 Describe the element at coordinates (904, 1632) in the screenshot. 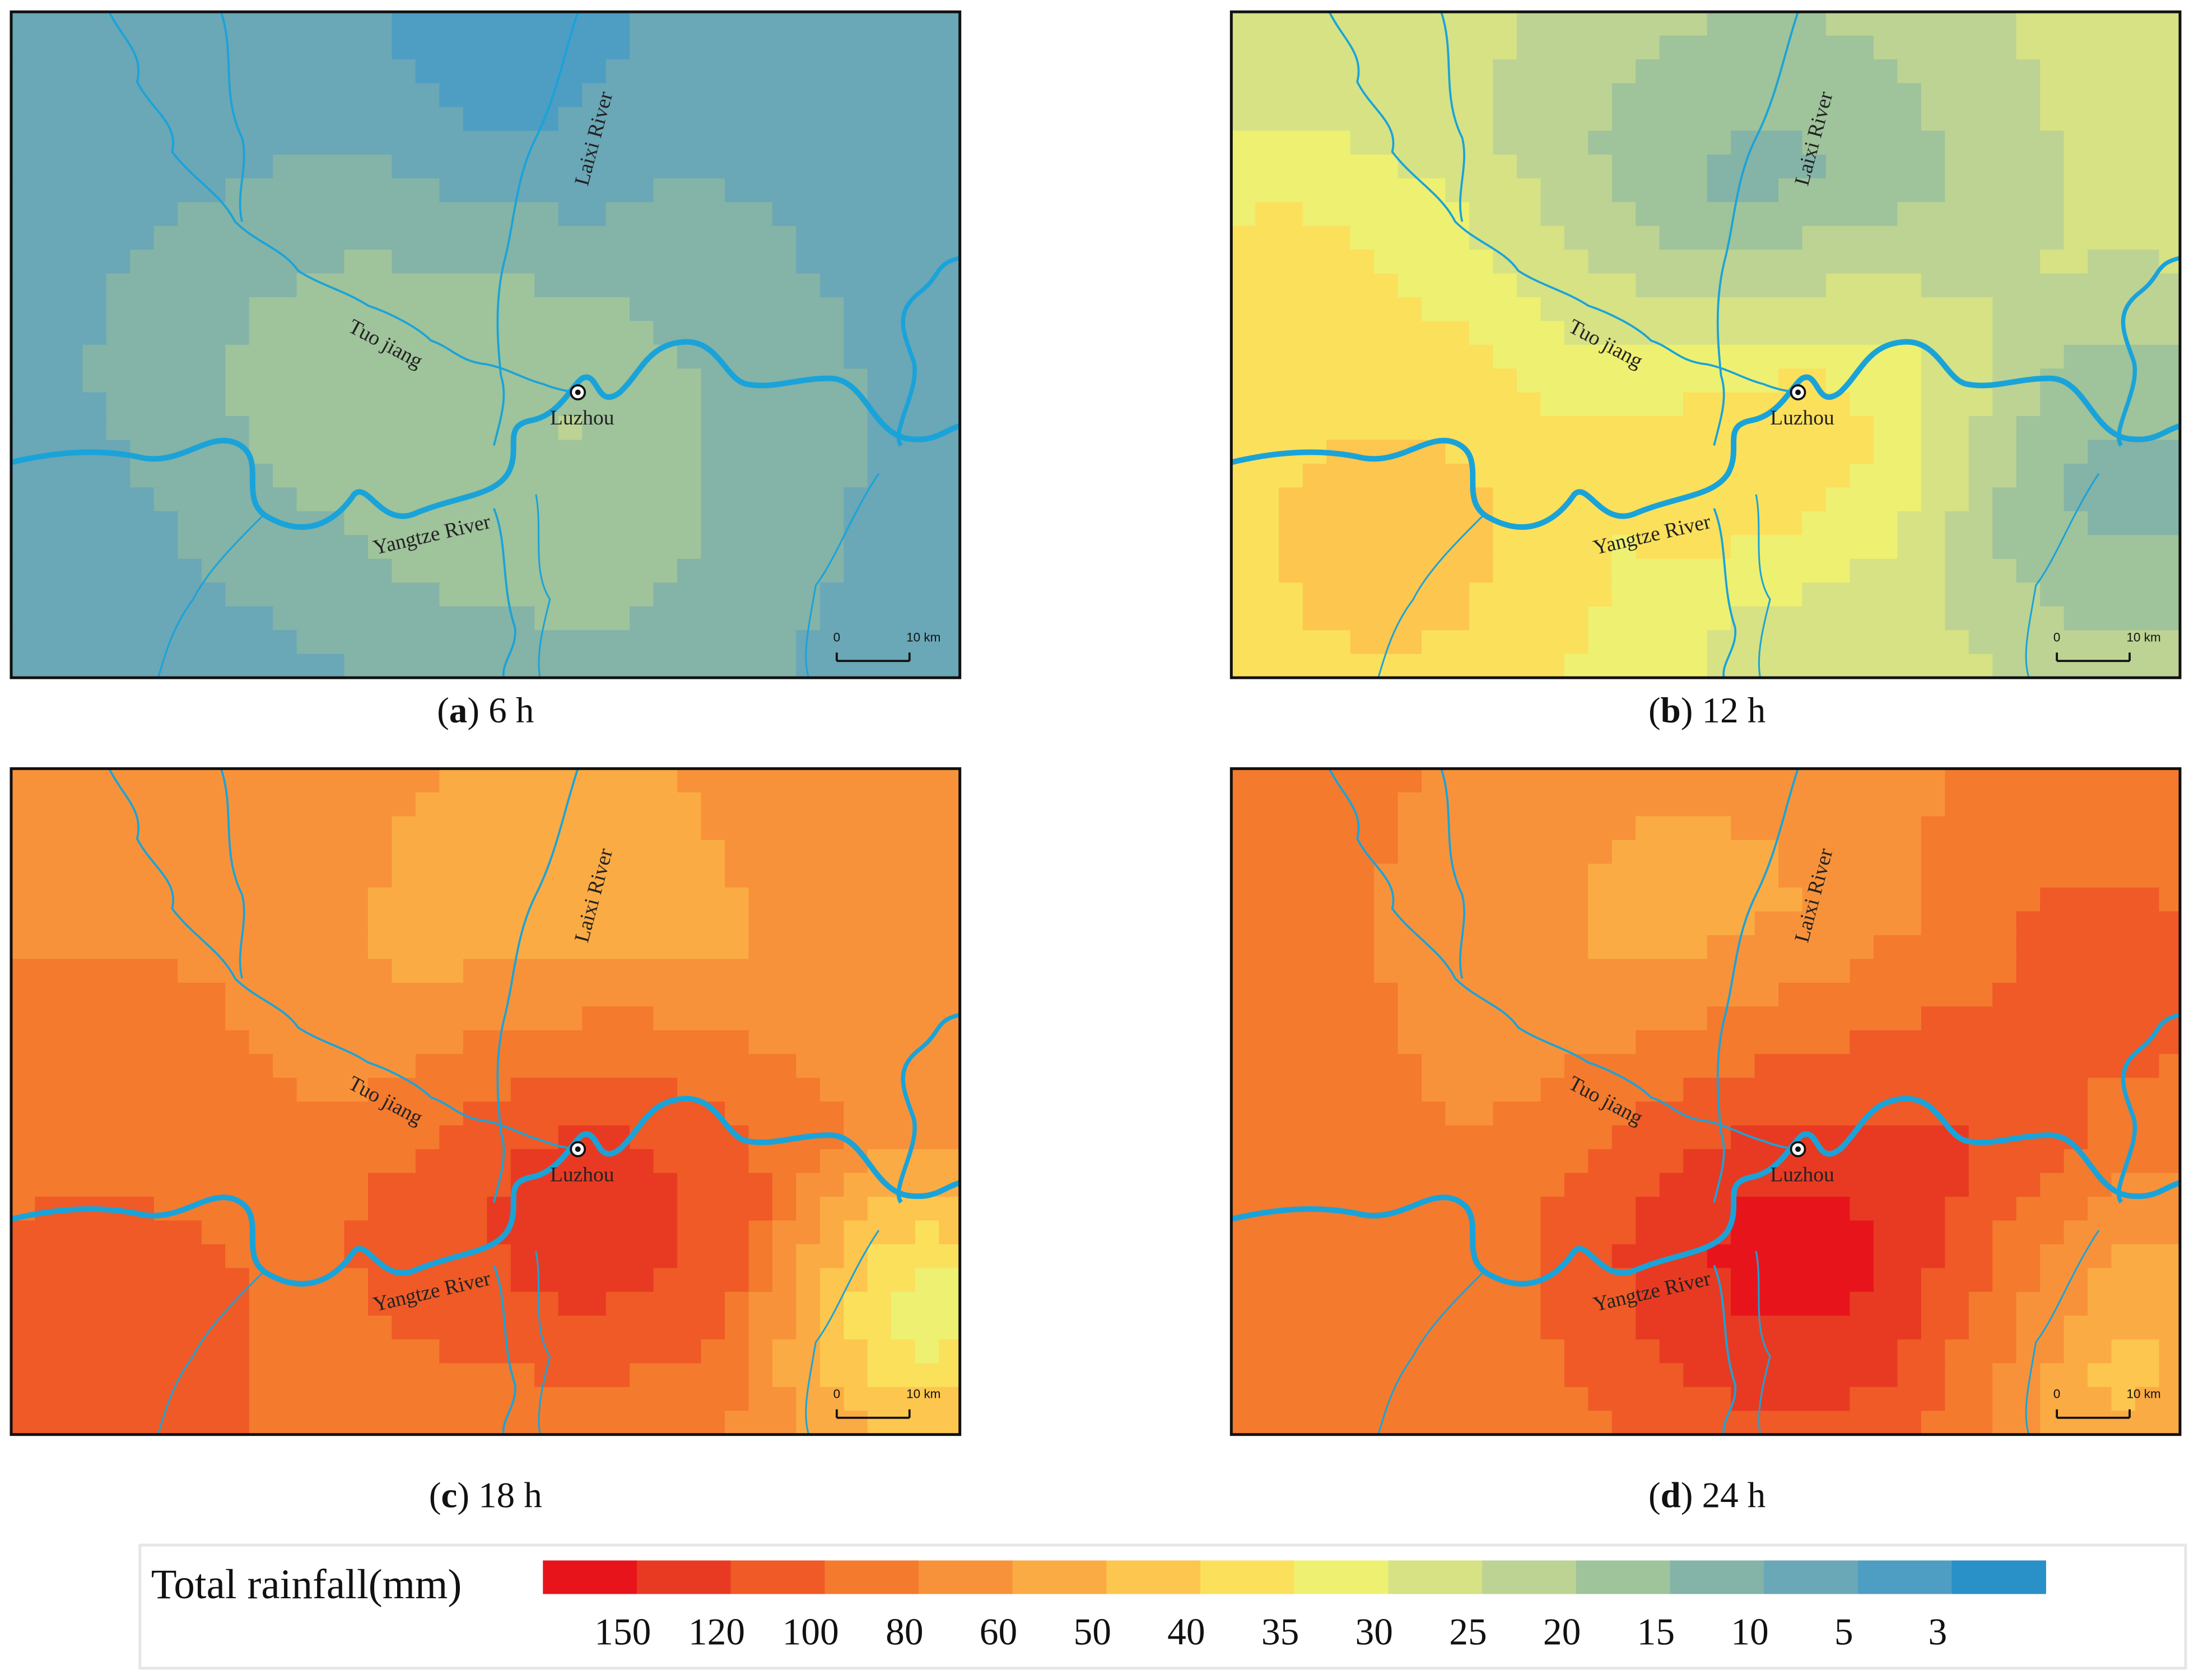

I see `legend-label: 80` at that location.